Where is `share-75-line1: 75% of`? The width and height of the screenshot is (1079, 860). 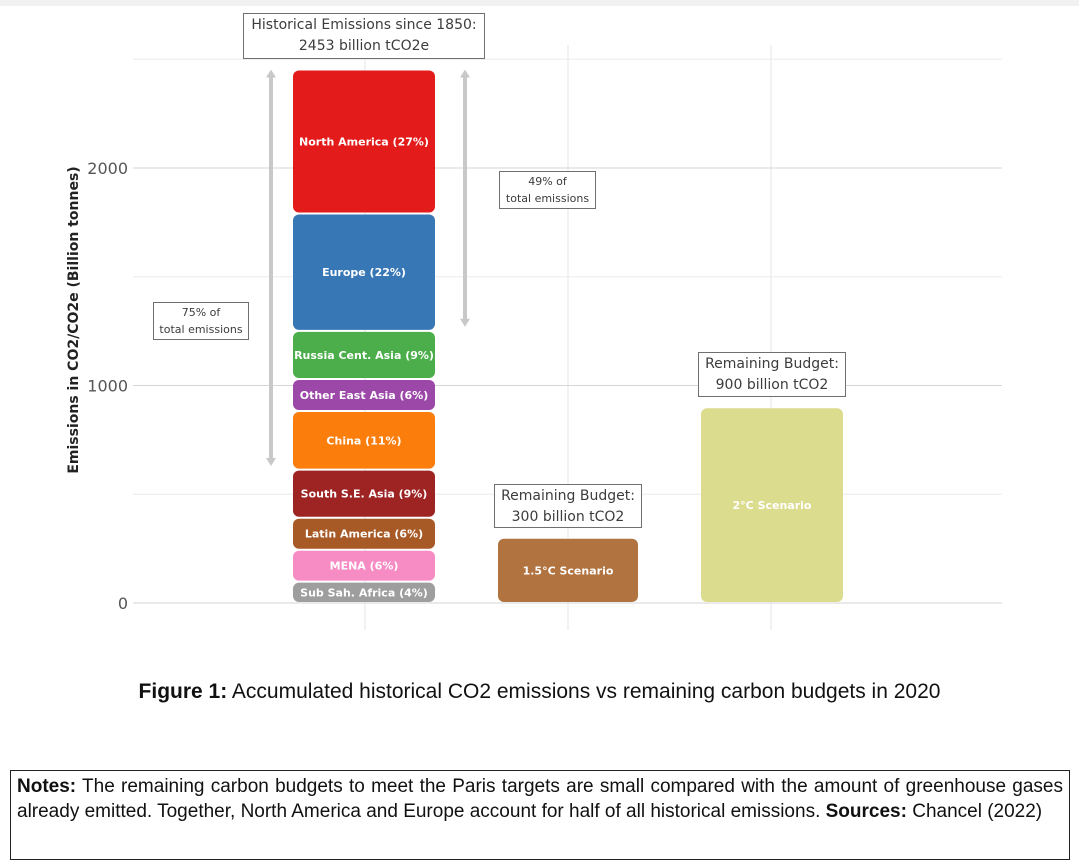 share-75-line1: 75% of is located at coordinates (201, 312).